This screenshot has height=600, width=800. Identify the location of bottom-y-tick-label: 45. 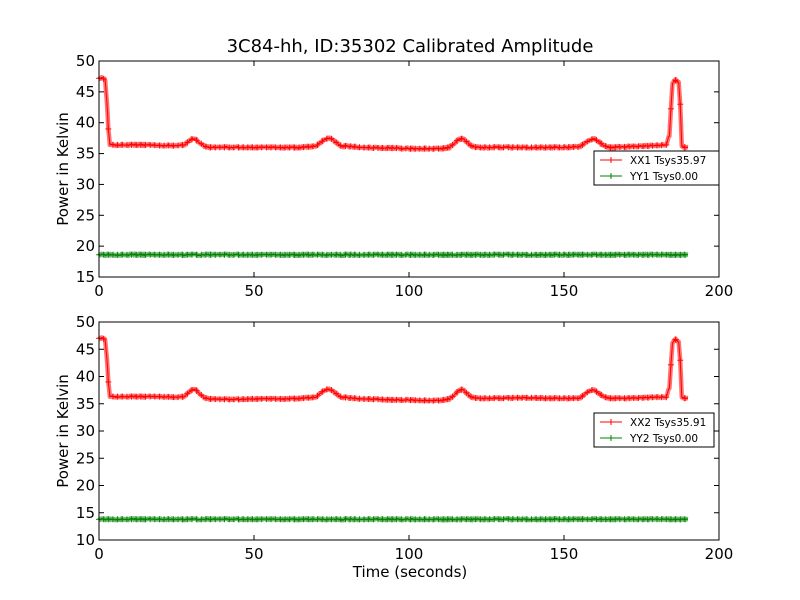
(85, 349).